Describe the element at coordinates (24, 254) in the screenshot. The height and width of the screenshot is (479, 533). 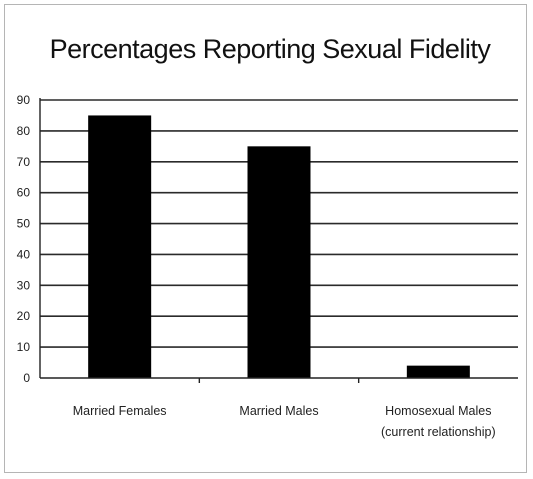
I see `y-tick-label: 40` at that location.